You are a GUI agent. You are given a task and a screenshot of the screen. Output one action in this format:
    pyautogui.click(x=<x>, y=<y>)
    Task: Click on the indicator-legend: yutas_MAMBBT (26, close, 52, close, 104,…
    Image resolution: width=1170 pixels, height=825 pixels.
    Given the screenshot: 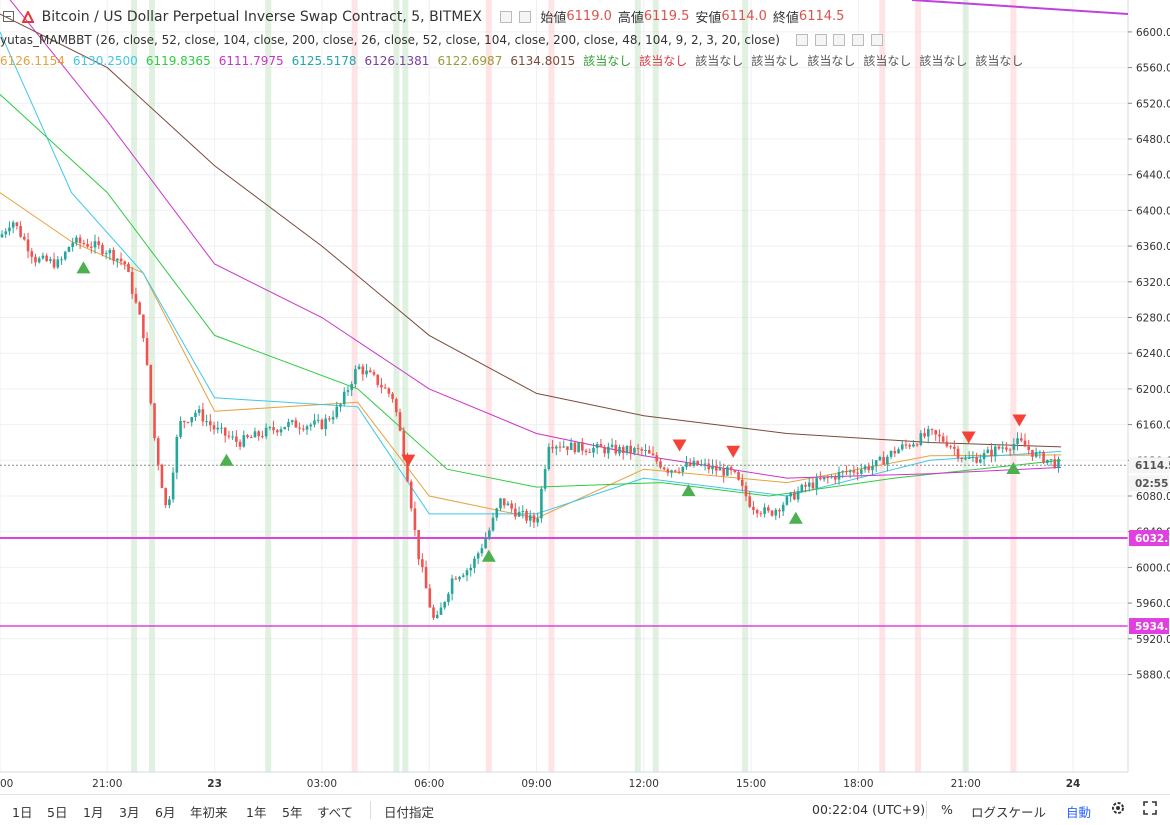 What is the action you would take?
    pyautogui.click(x=442, y=41)
    